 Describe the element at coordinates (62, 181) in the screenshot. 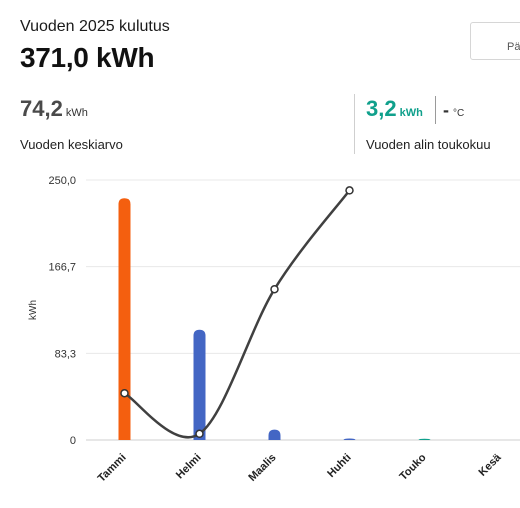

I see `y-tick-label: 250,0` at that location.